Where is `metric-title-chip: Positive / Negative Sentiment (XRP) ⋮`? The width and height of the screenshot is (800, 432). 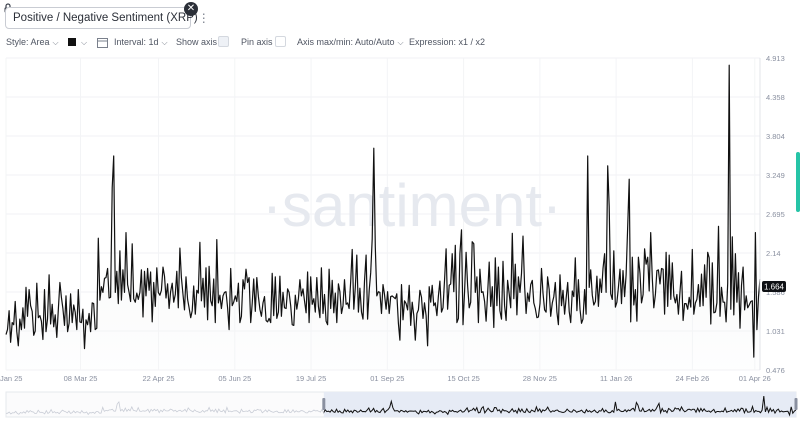 metric-title-chip: Positive / Negative Sentiment (XRP) ⋮ is located at coordinates (107, 18).